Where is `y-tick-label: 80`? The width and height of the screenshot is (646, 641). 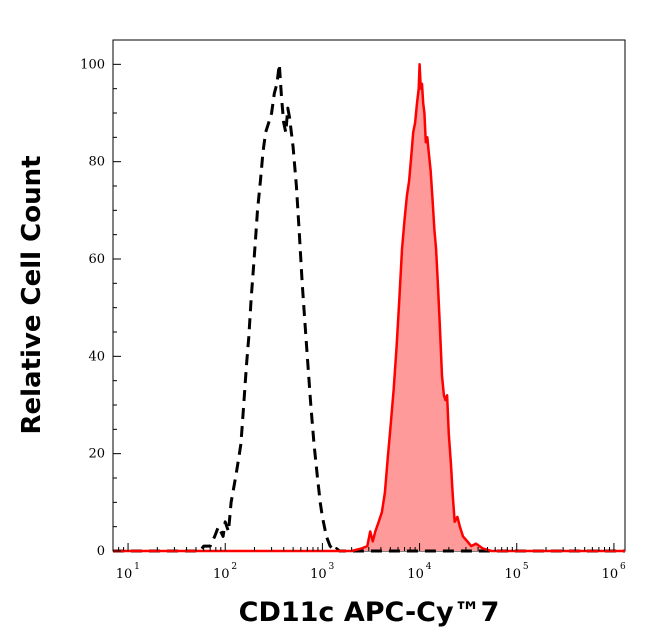
y-tick-label: 80 is located at coordinates (96, 162).